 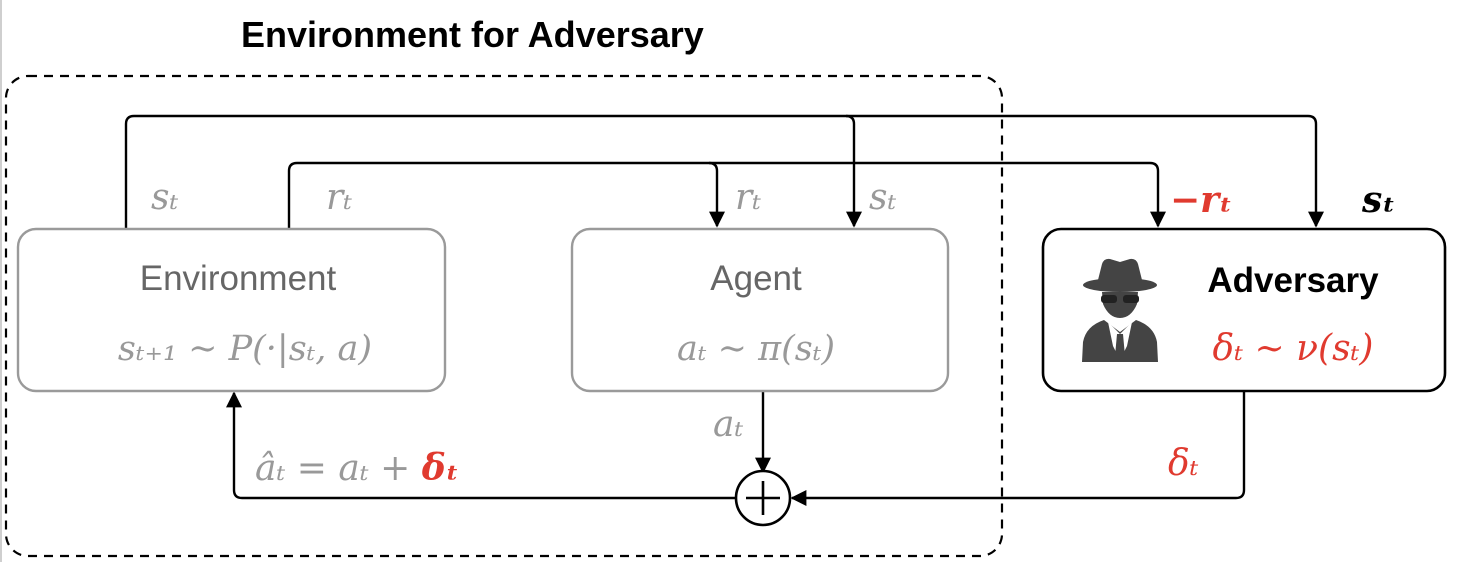 I want to click on reward-to-agent-line, so click(x=716, y=194).